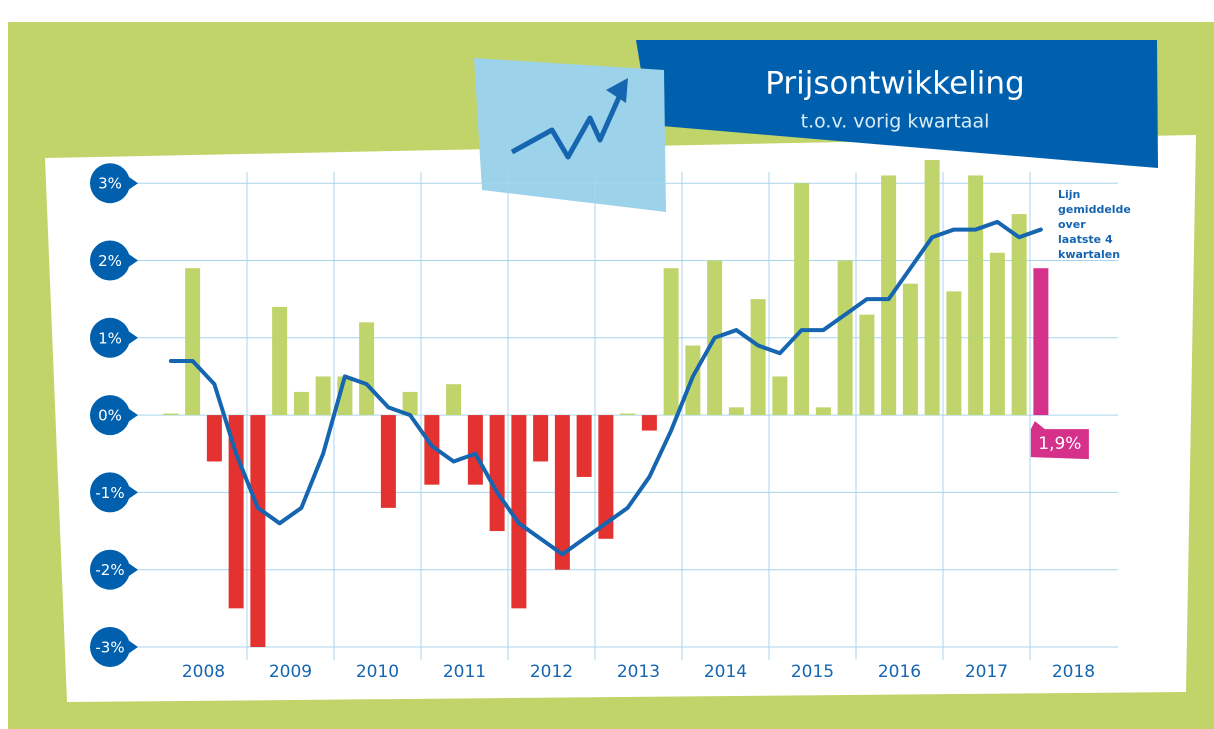 The image size is (1214, 729). I want to click on value-callout, so click(1059, 440).